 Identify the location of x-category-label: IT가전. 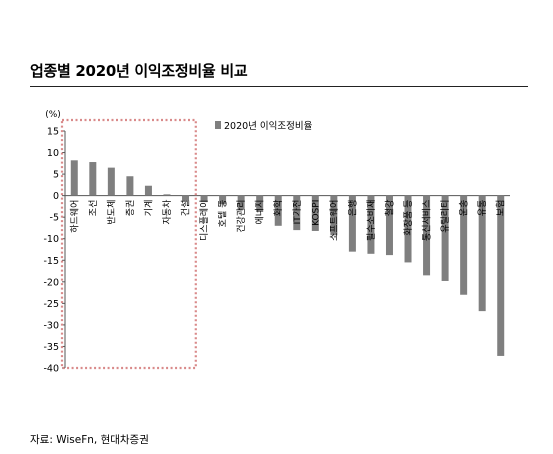
(297, 212).